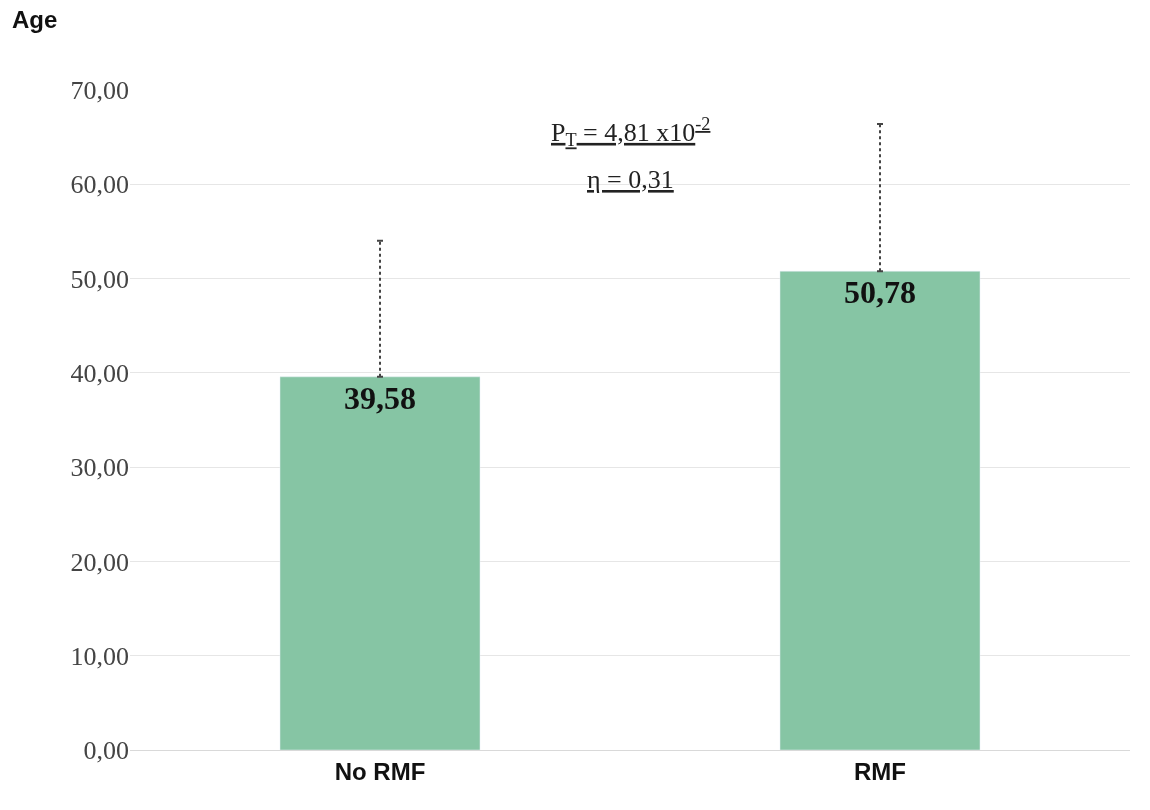  Describe the element at coordinates (99, 373) in the screenshot. I see `y-tick-label: 40,00` at that location.